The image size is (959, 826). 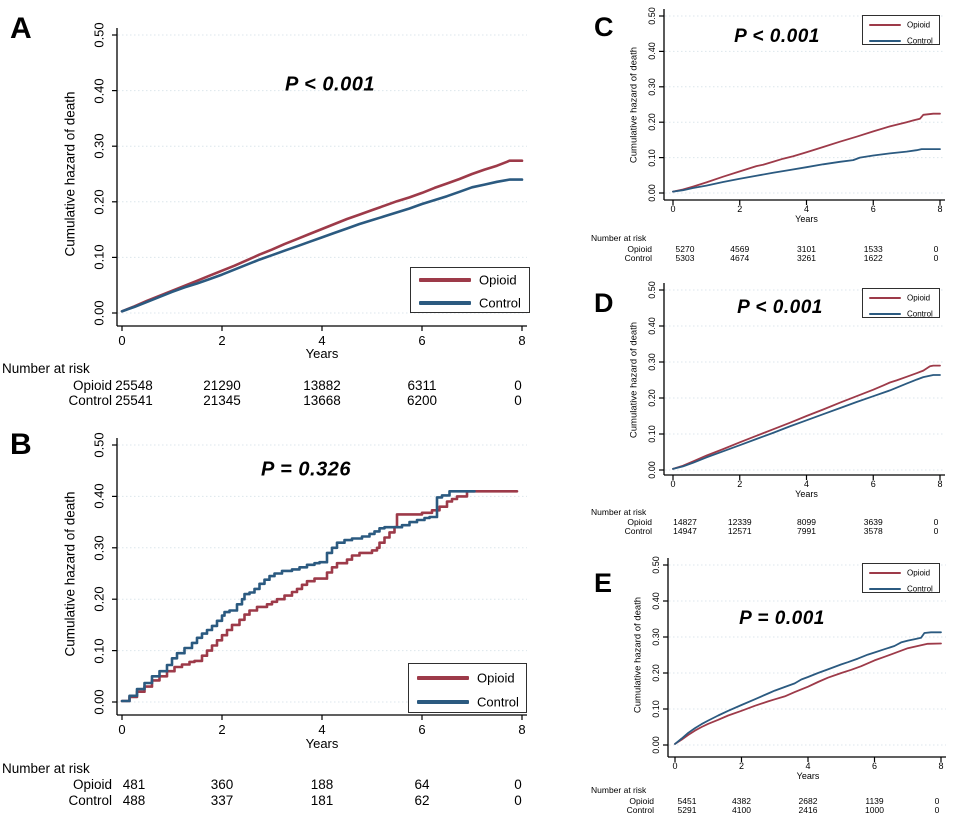 I want to click on risk-row-value: 488, so click(x=134, y=800).